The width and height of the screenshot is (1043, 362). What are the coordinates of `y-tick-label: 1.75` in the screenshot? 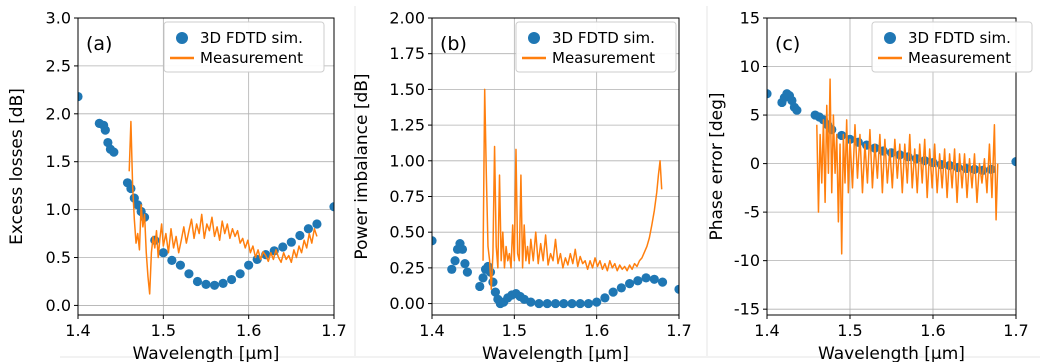 It's located at (407, 53).